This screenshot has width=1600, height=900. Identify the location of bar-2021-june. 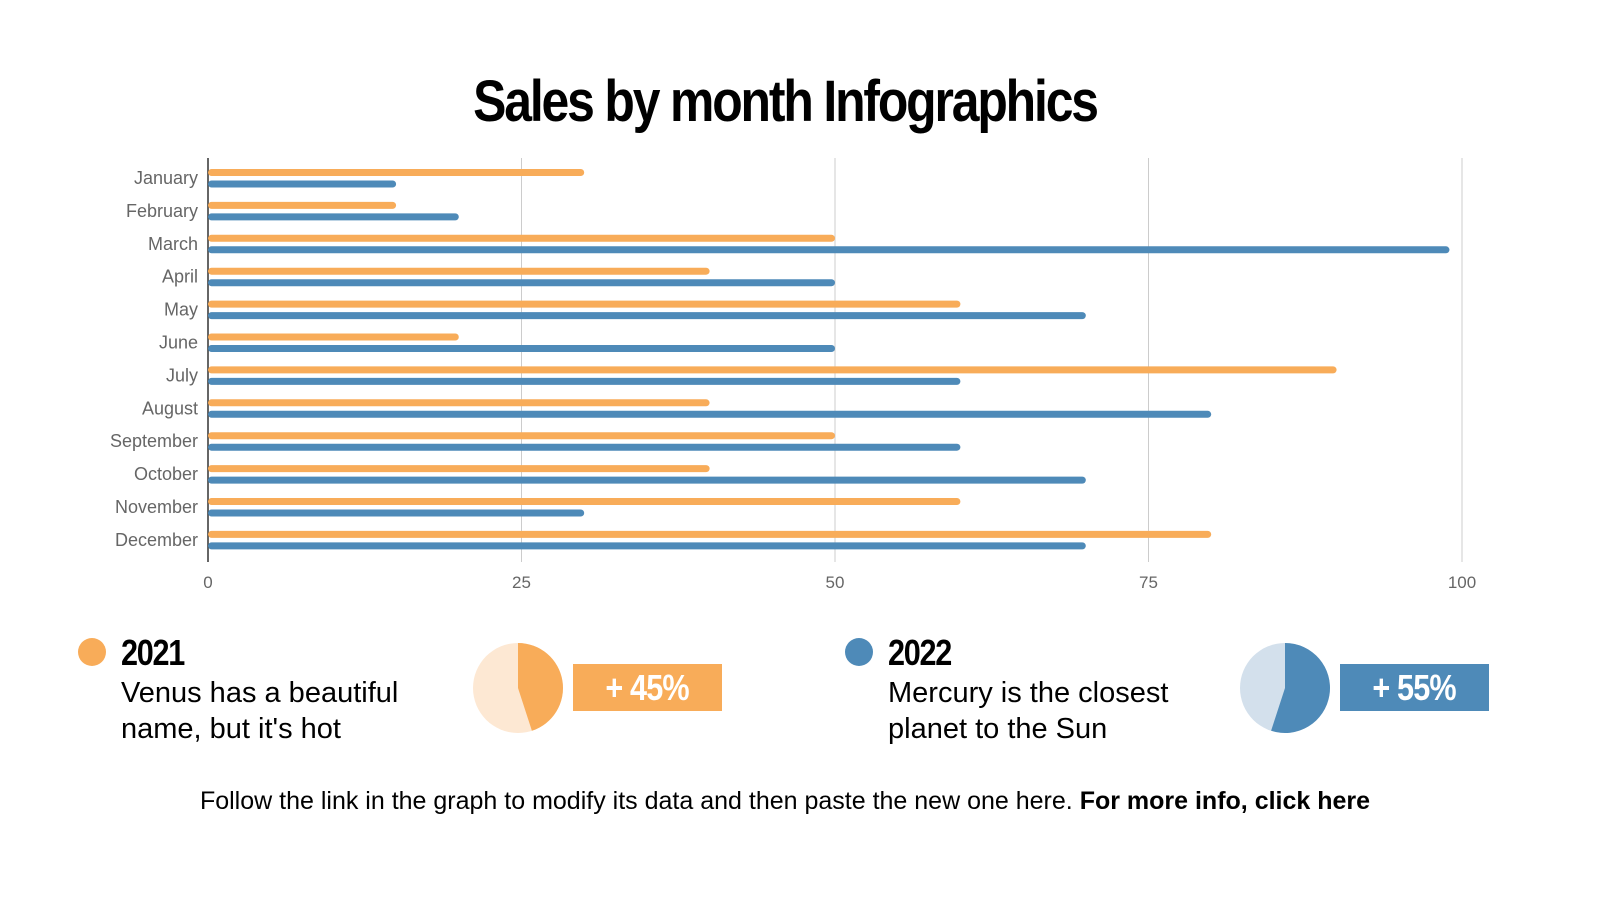
(333, 337).